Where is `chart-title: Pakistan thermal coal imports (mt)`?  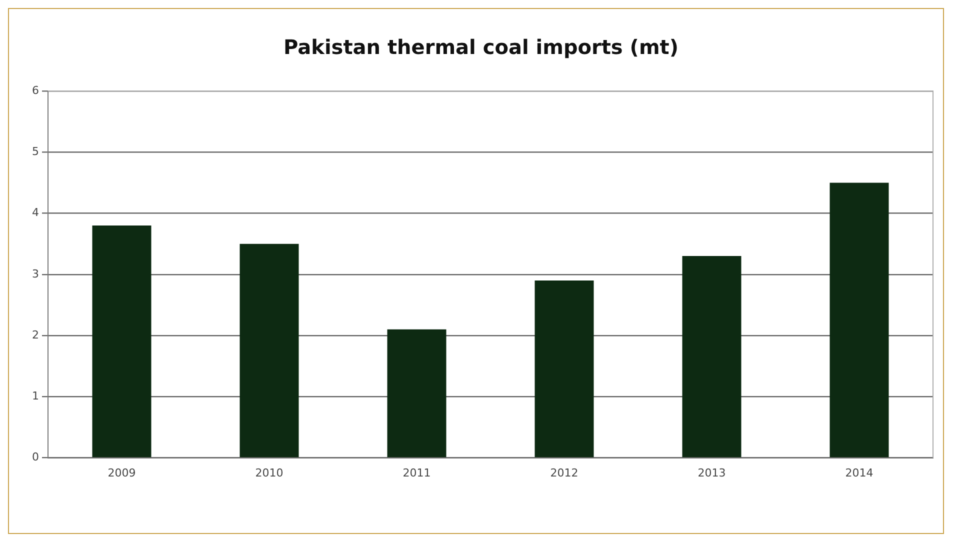 chart-title: Pakistan thermal coal imports (mt) is located at coordinates (481, 47).